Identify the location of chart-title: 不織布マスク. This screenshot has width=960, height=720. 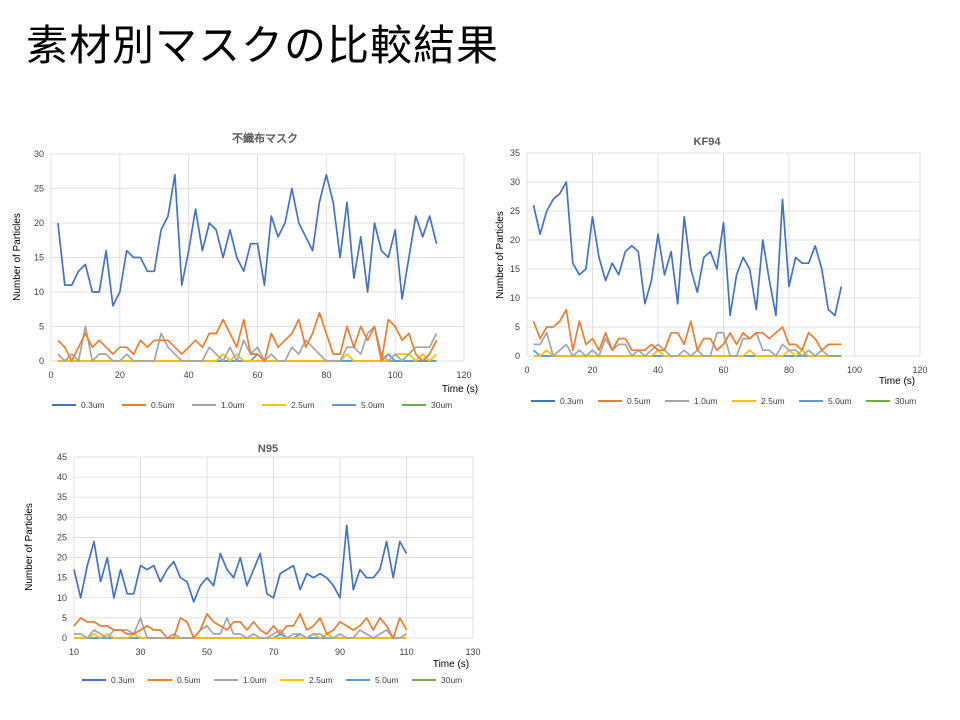
(265, 138).